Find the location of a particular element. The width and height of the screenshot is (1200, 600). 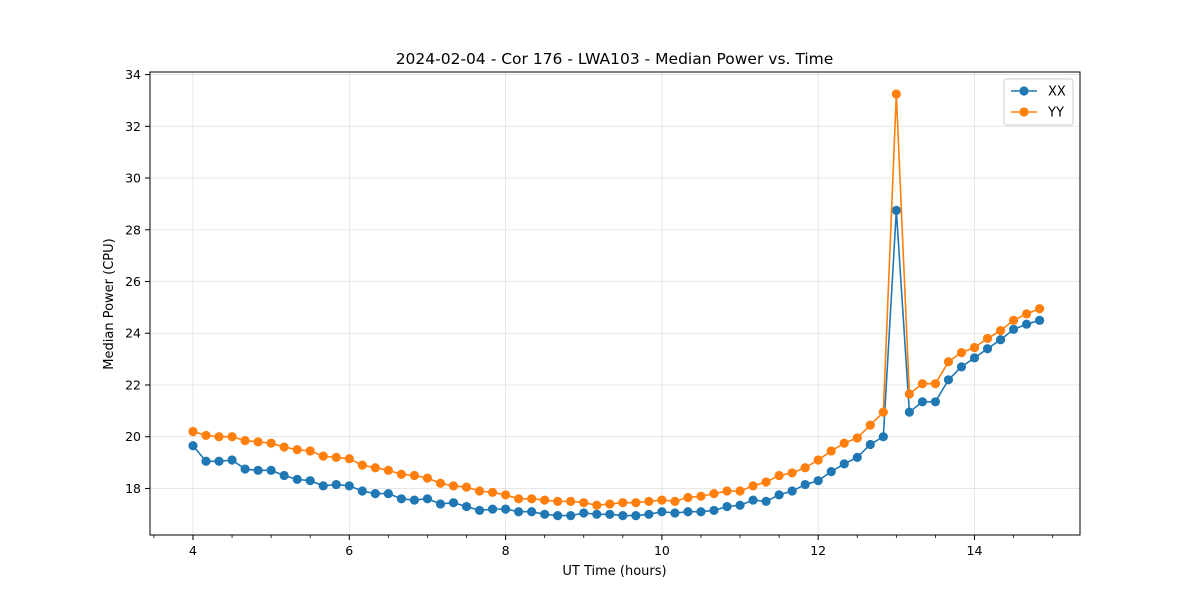

y-tick-label: 26 is located at coordinates (133, 281).